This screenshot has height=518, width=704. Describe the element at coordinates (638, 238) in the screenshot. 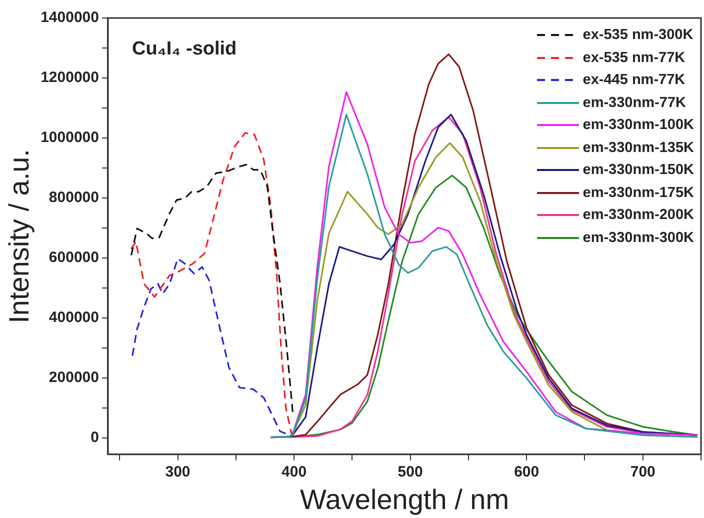

I see `legend-label: em-330nm-300K` at that location.